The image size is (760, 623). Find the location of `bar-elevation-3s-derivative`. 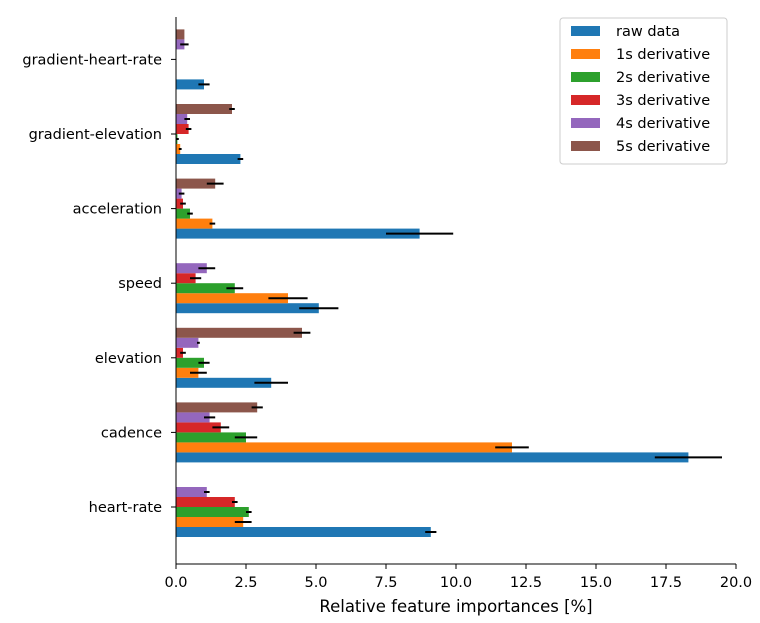

bar-elevation-3s-derivative is located at coordinates (179, 352).